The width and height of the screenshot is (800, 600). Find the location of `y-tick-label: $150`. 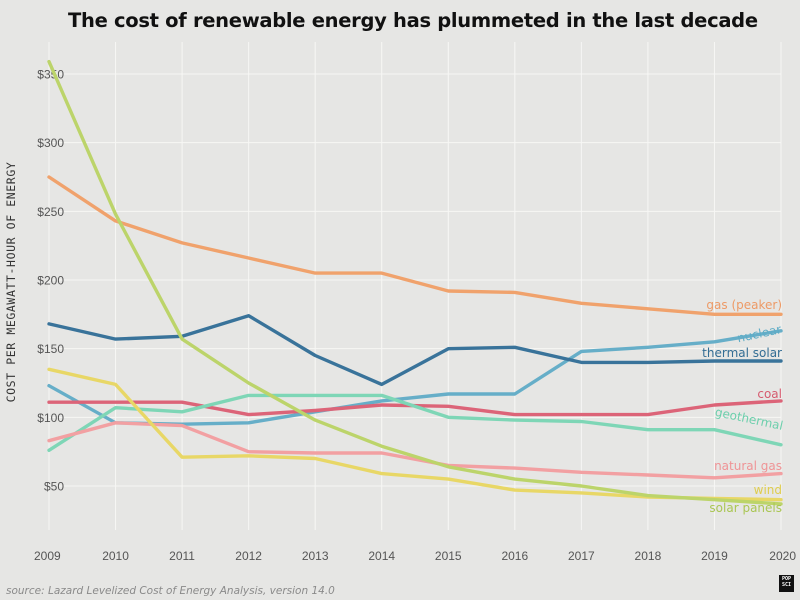

y-tick-label: $150 is located at coordinates (50, 349).